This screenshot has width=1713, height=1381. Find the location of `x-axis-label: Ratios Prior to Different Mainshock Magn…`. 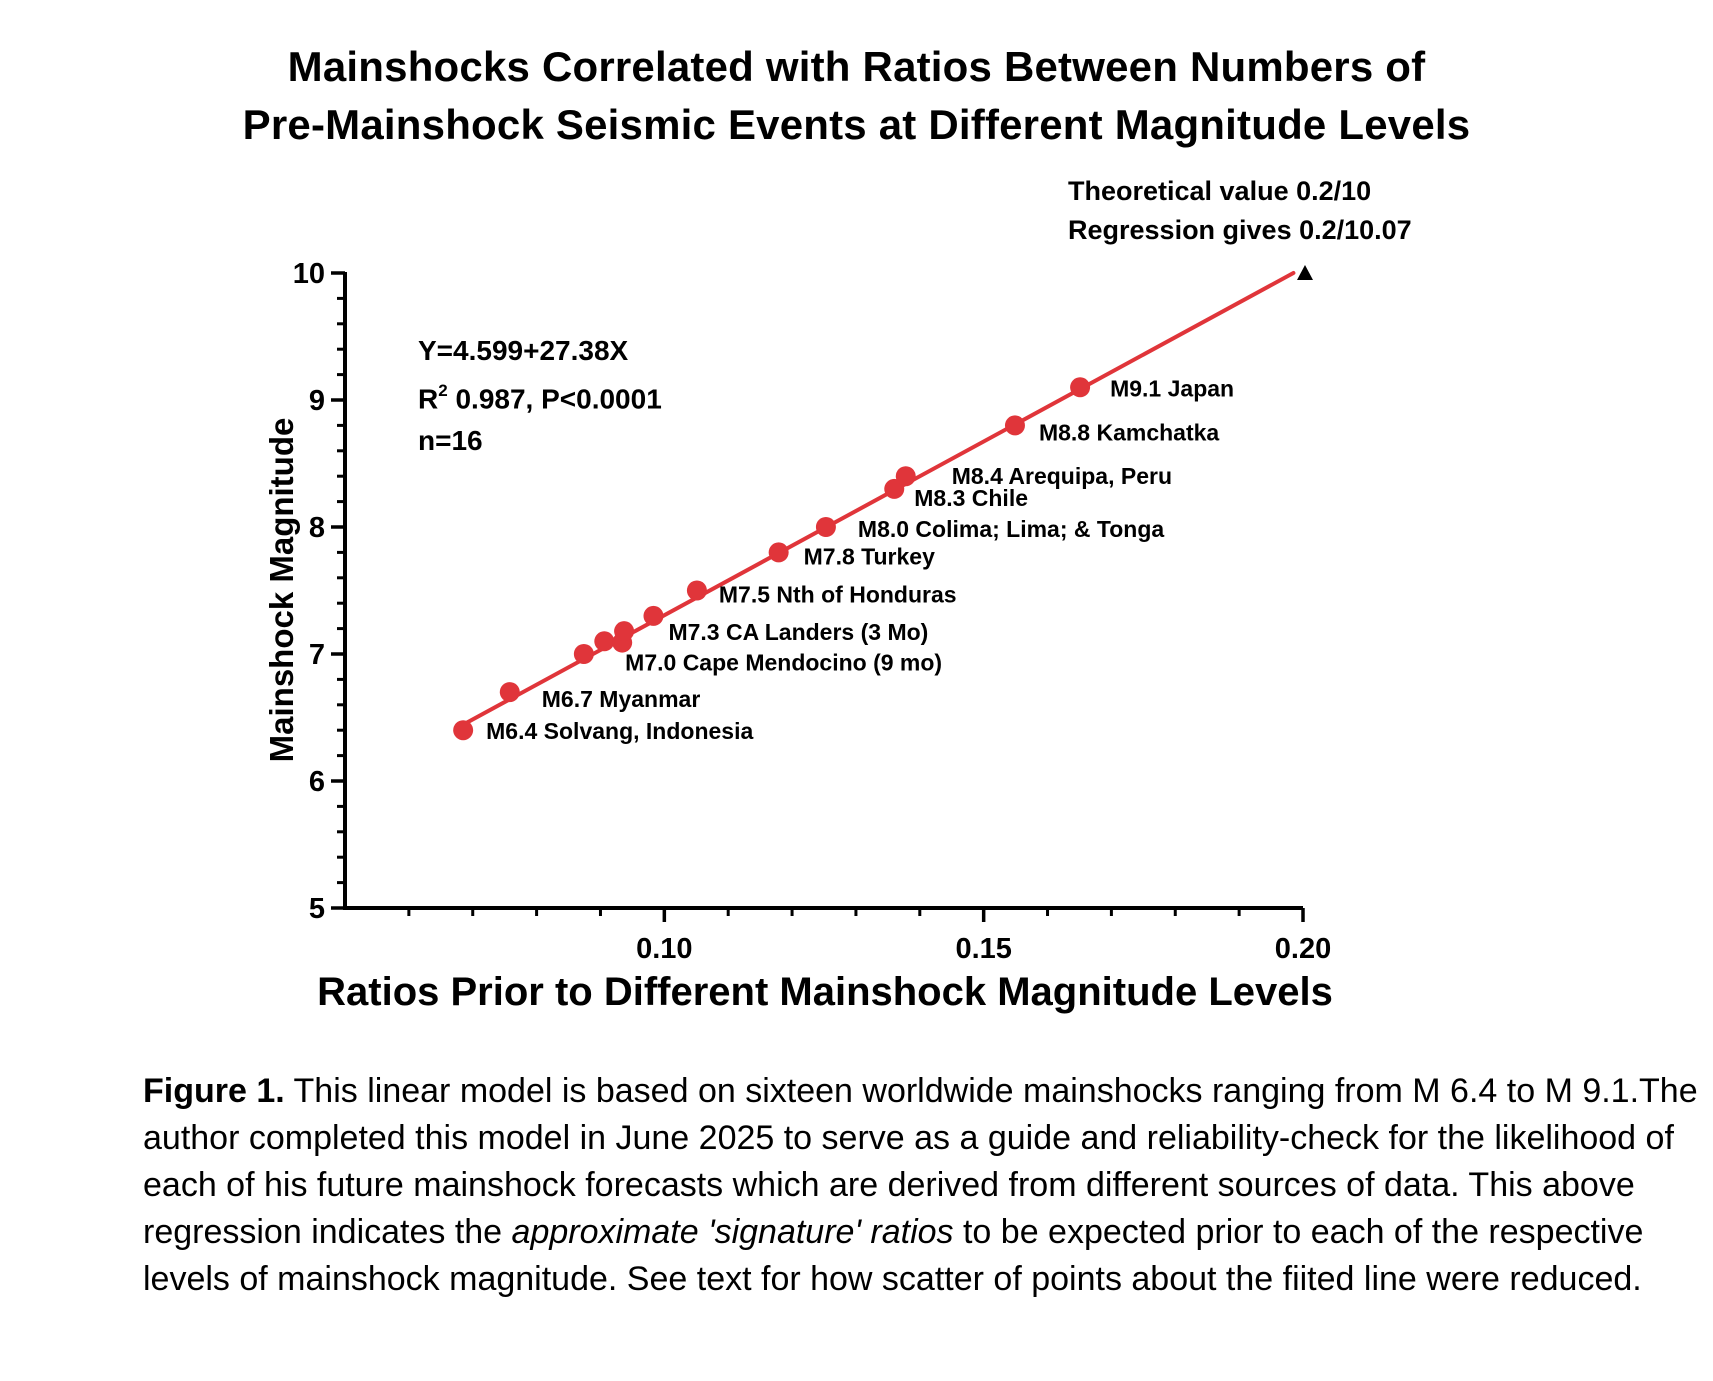

x-axis-label: Ratios Prior to Different Mainshock Magn… is located at coordinates (825, 992).